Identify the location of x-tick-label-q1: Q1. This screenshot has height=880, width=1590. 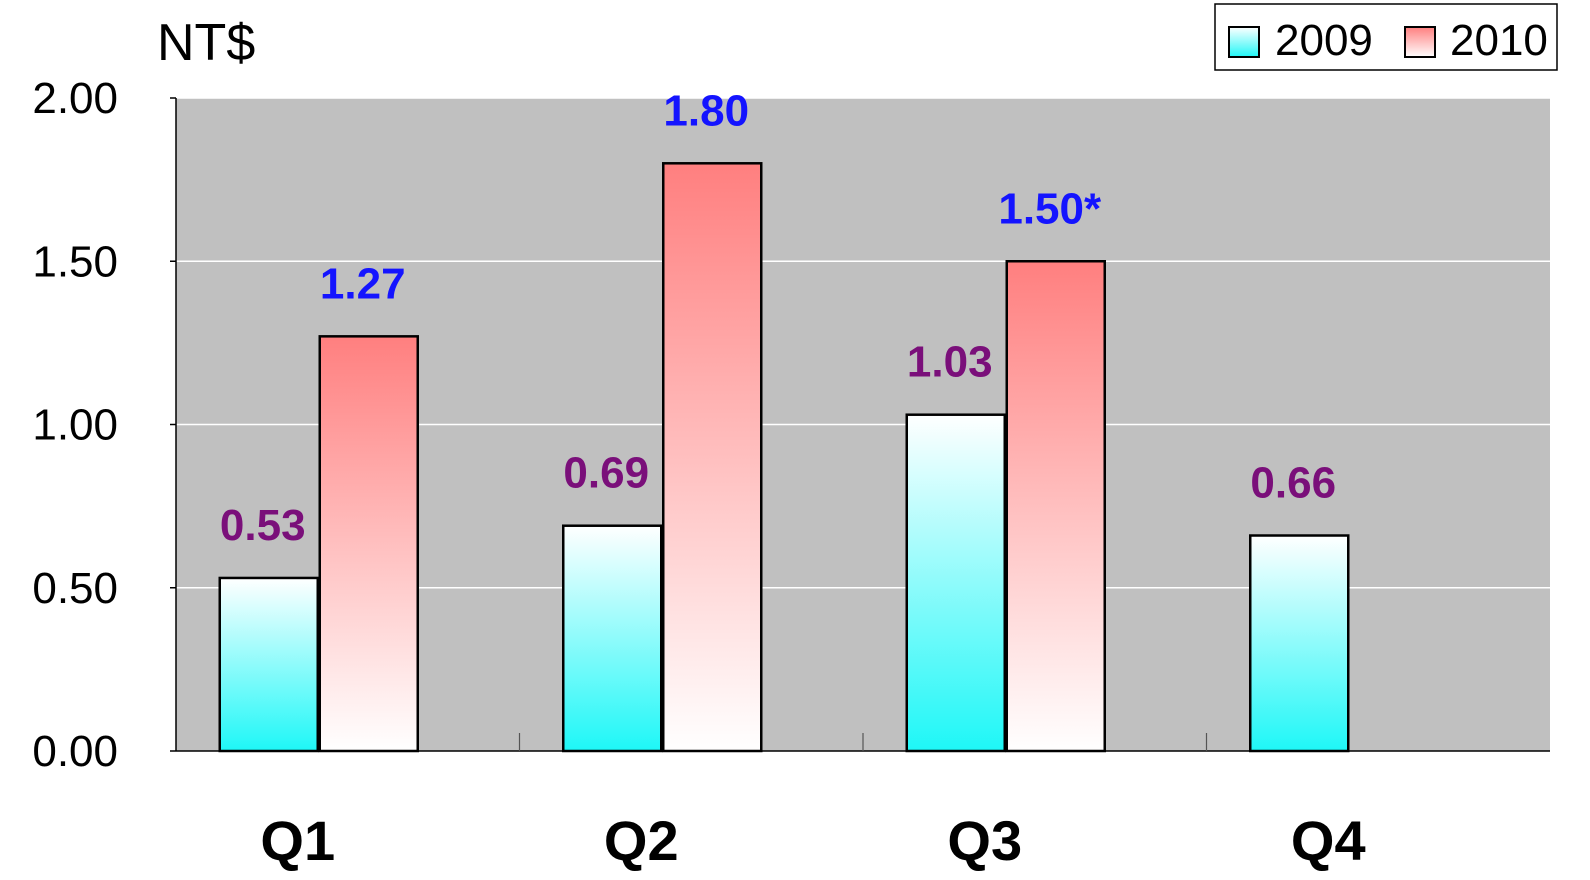
(297, 840).